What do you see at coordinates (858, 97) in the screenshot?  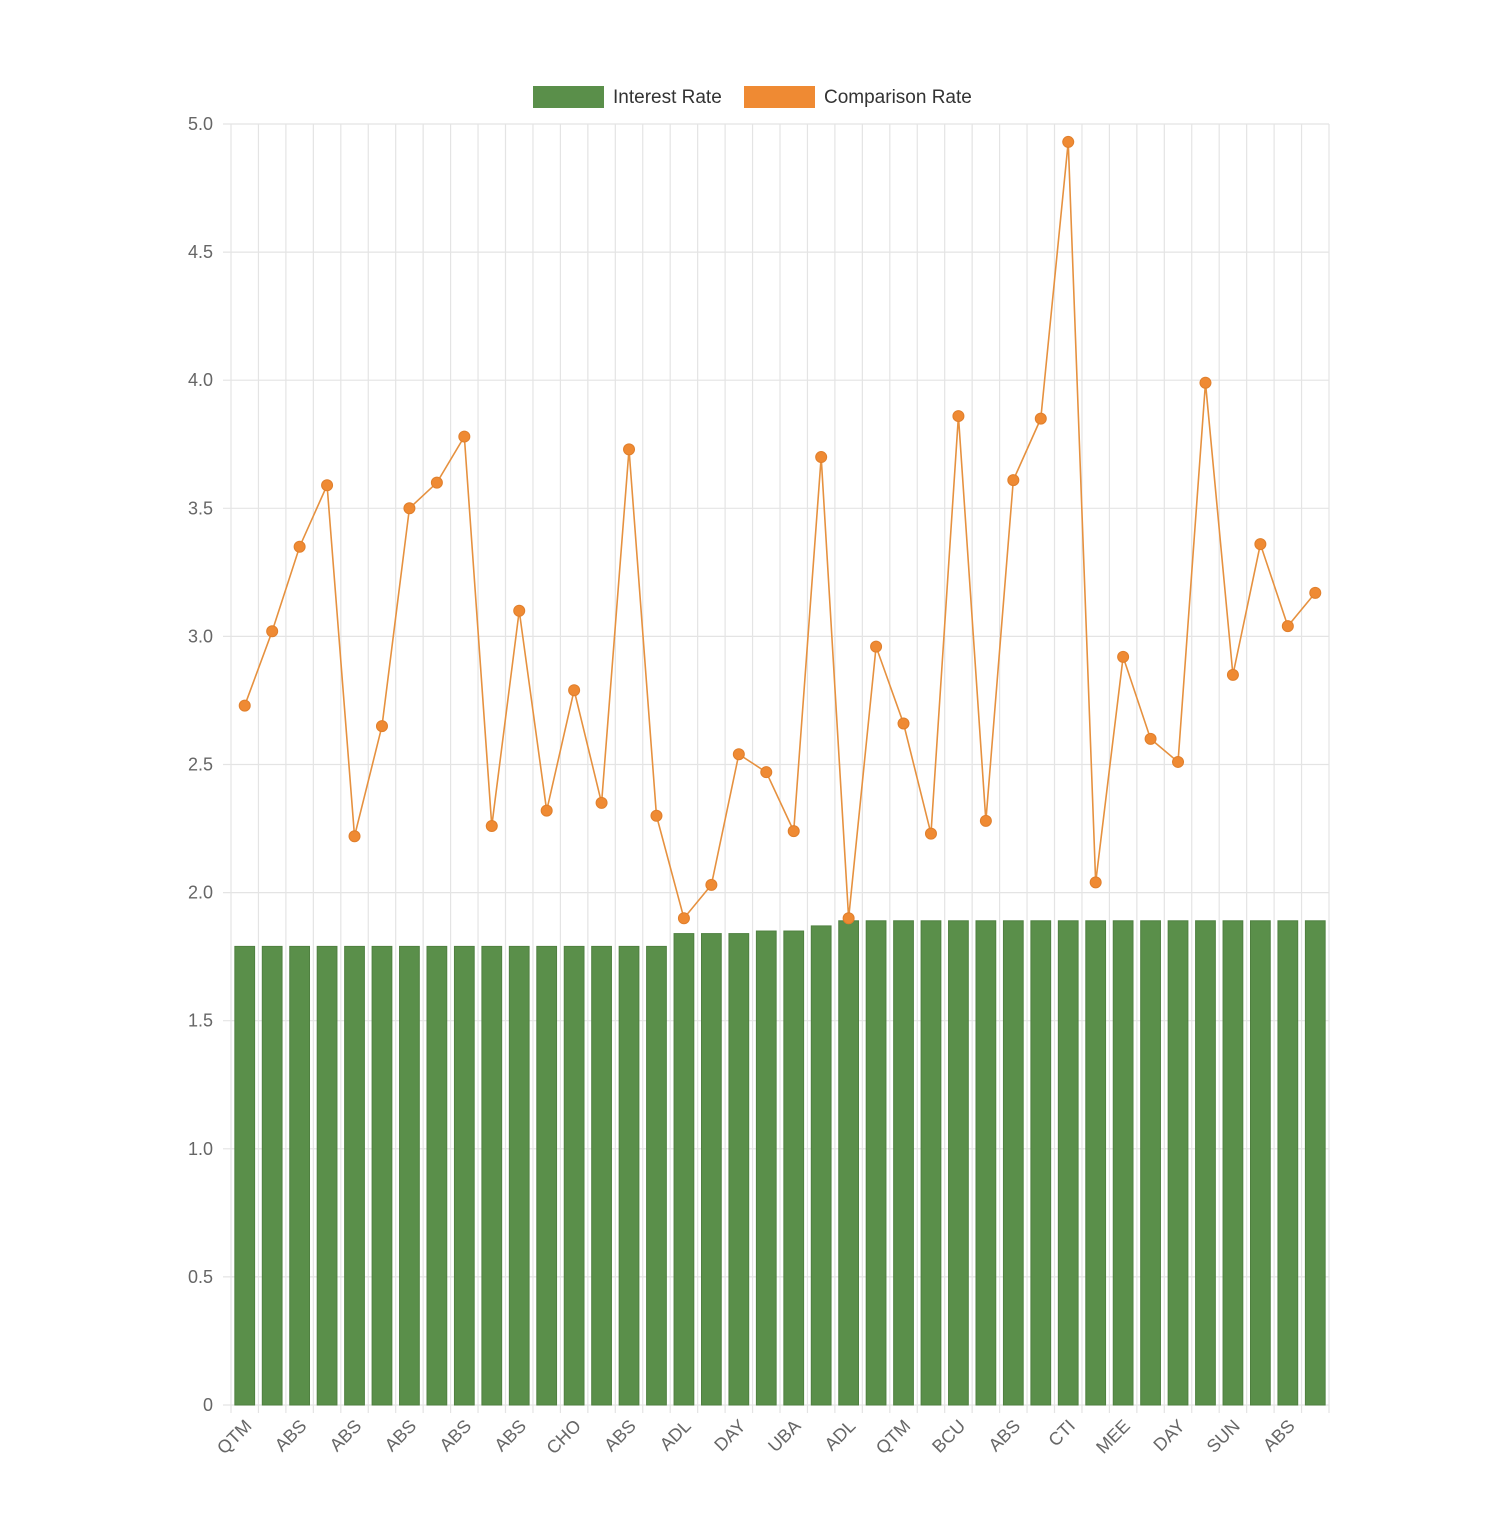 I see `legend-item-comparison-rate: Comparison Rate` at bounding box center [858, 97].